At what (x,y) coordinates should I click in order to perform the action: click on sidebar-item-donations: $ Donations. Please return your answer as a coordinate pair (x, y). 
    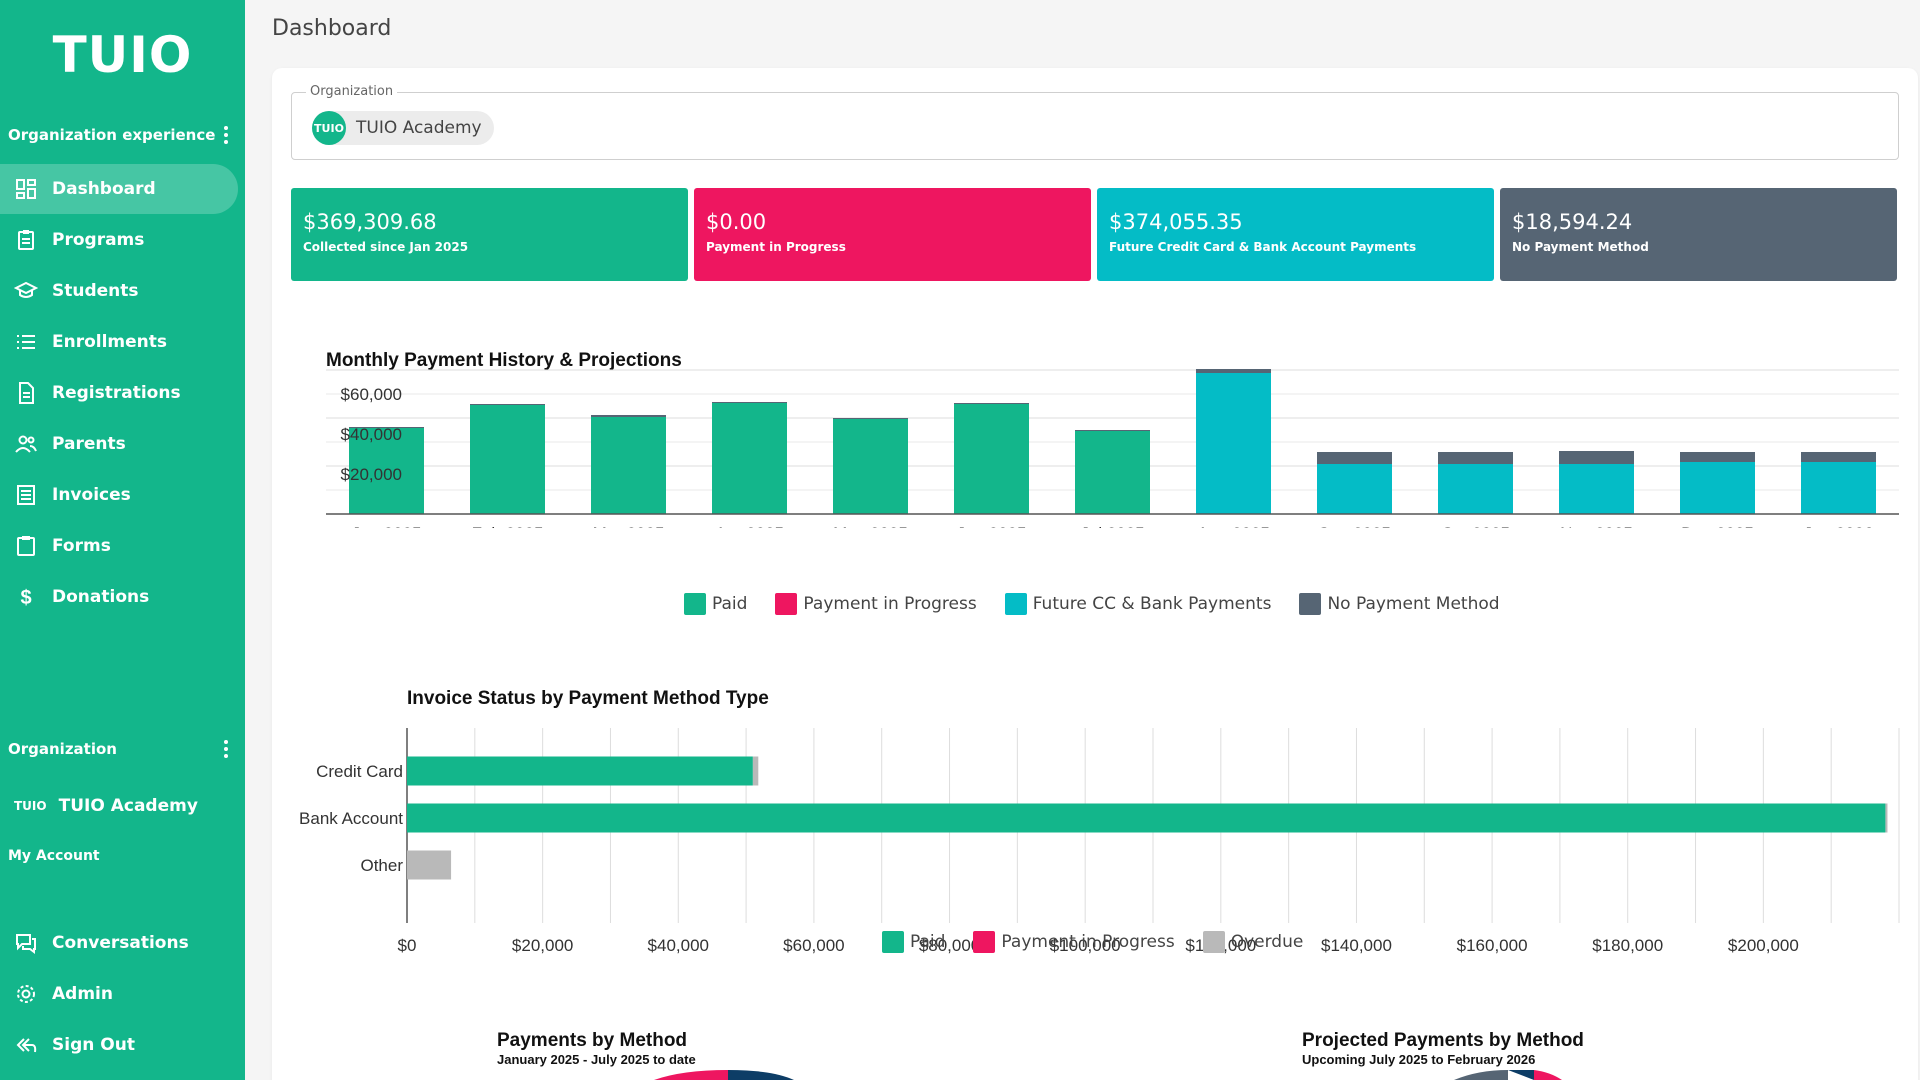
    Looking at the image, I should click on (119, 597).